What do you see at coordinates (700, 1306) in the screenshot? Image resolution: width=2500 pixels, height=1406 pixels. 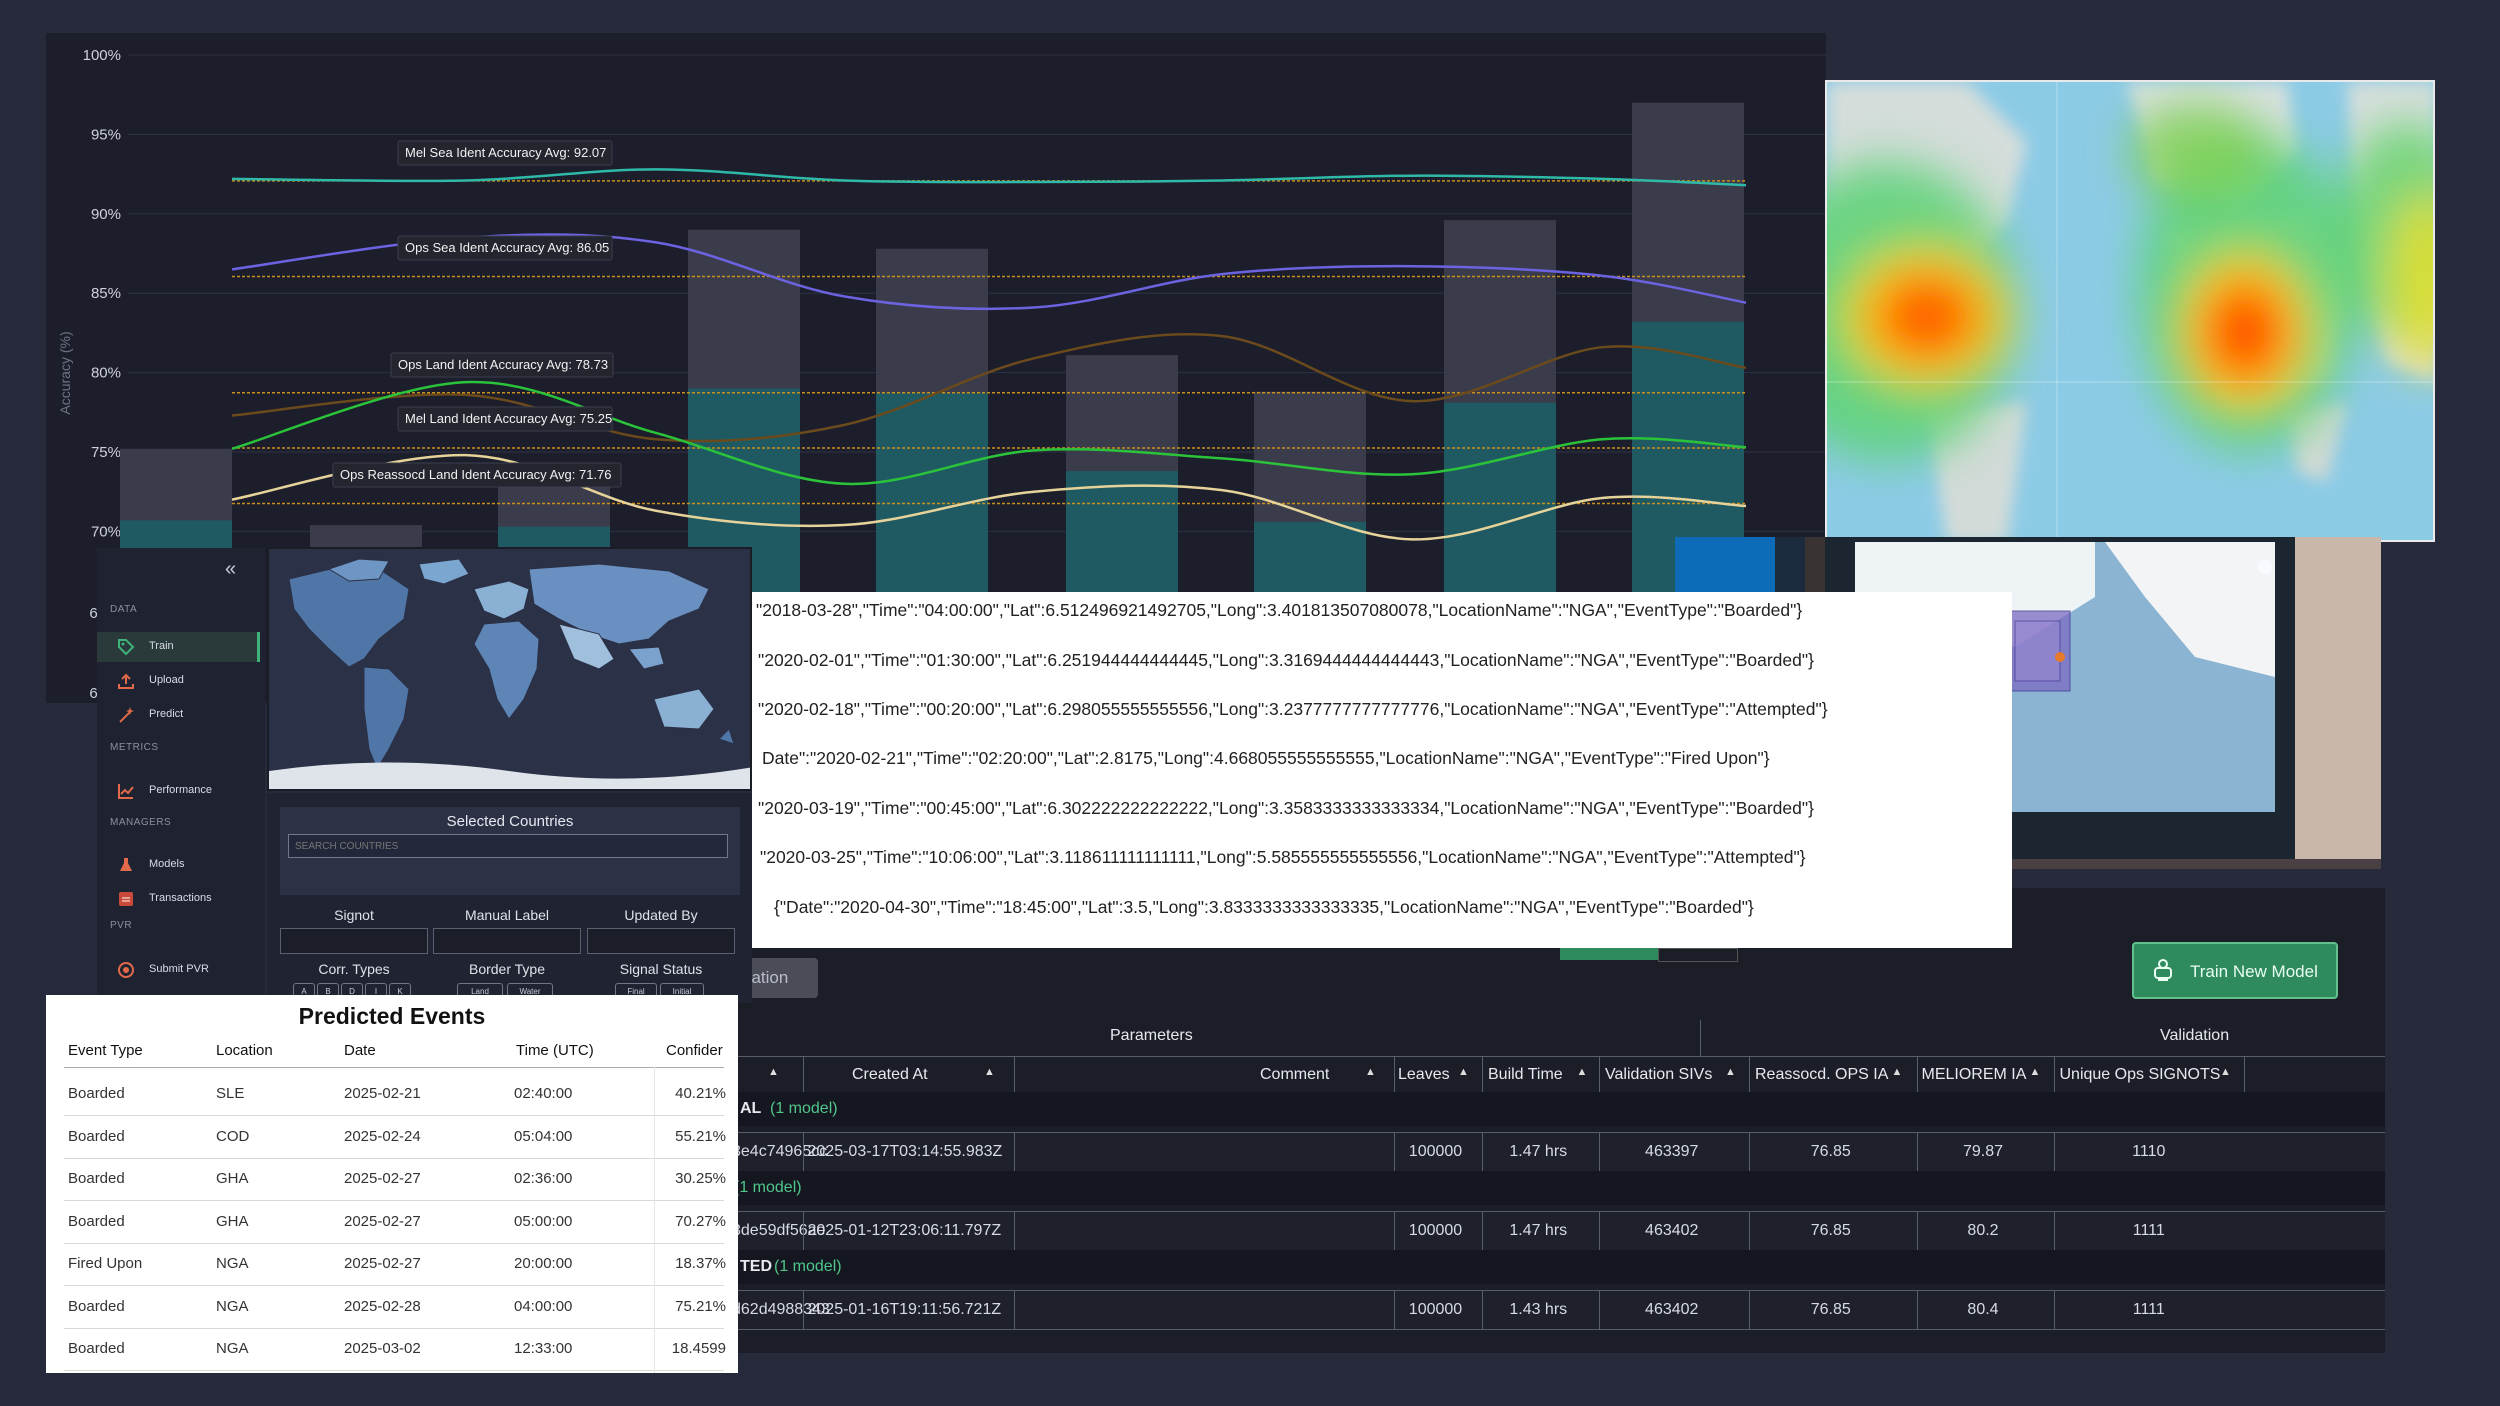 I see `predicted-cell: 75.21%` at bounding box center [700, 1306].